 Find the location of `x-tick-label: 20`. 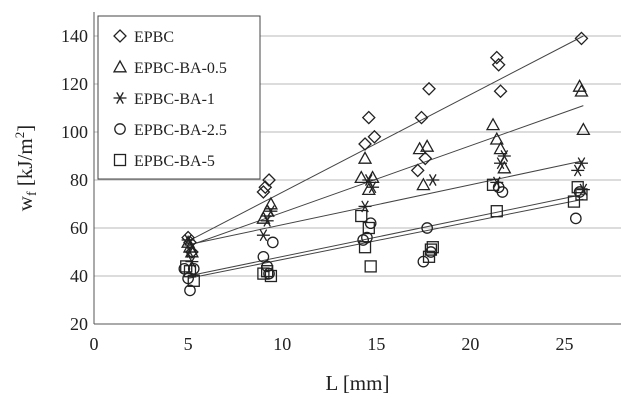

x-tick-label: 20 is located at coordinates (470, 344).